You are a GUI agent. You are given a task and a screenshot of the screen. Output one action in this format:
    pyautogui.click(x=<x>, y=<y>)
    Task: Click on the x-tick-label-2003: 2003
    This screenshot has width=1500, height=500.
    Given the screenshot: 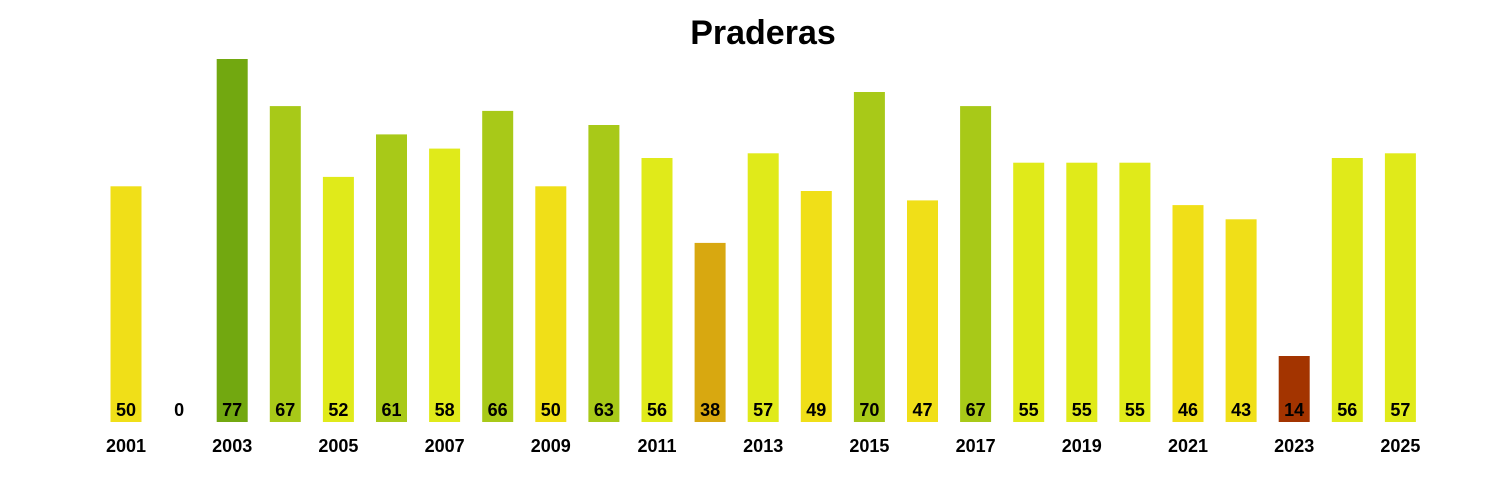 What is the action you would take?
    pyautogui.click(x=232, y=446)
    